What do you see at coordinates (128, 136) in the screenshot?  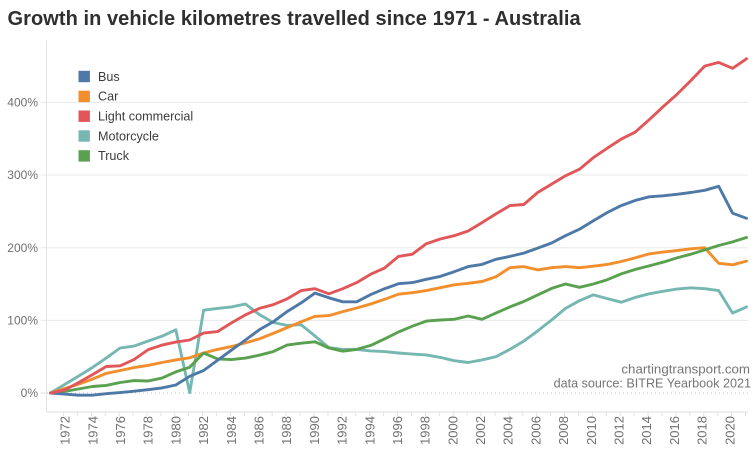 I see `svg-text: Motorcycle` at bounding box center [128, 136].